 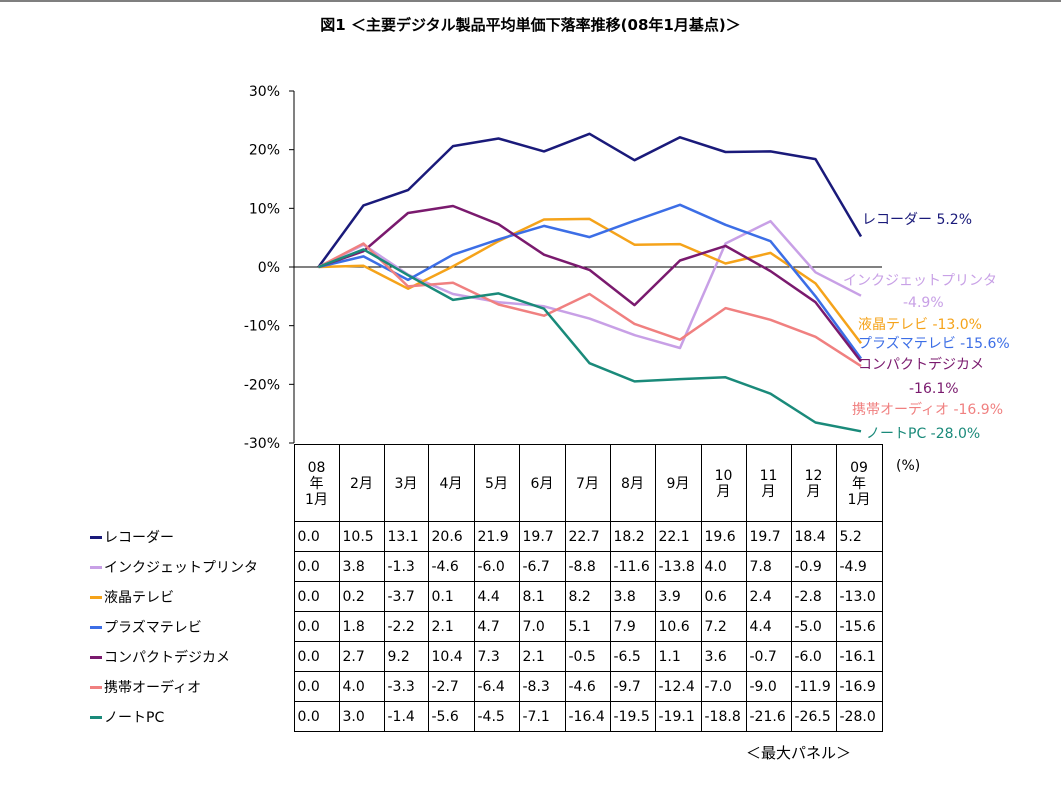 What do you see at coordinates (813, 596) in the screenshot?
I see `table-cell: -2.8` at bounding box center [813, 596].